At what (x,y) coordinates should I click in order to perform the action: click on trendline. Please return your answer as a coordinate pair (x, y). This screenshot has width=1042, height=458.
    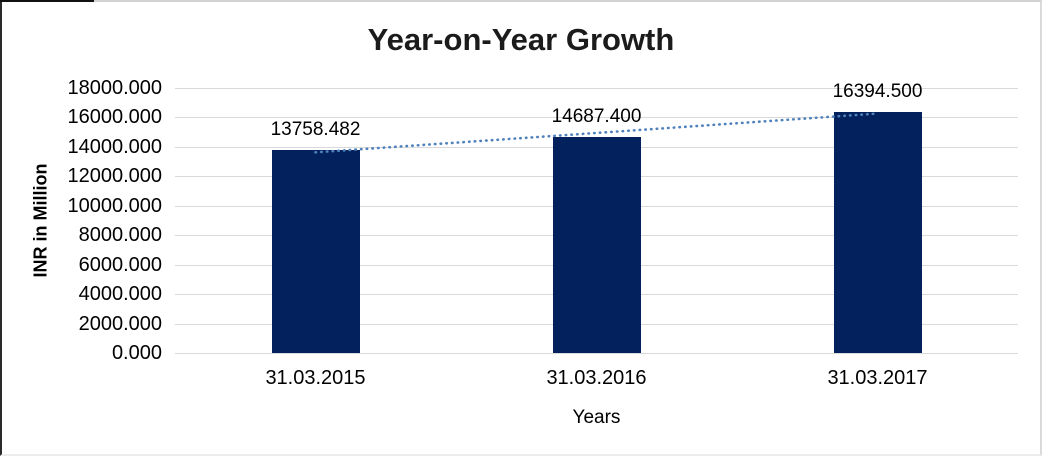
    Looking at the image, I should click on (596, 133).